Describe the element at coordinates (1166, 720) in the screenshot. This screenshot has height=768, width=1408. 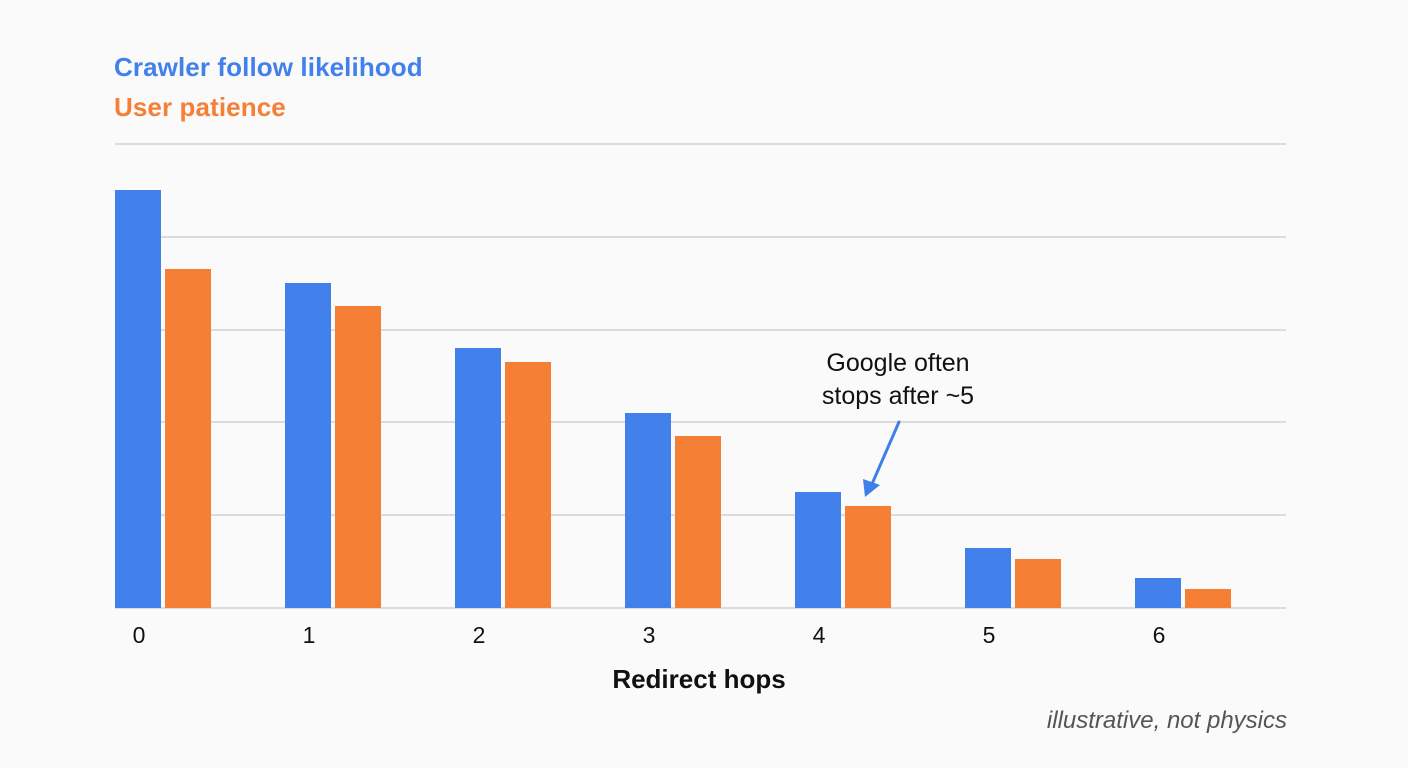
I see `footnote: illustrative, not physics` at that location.